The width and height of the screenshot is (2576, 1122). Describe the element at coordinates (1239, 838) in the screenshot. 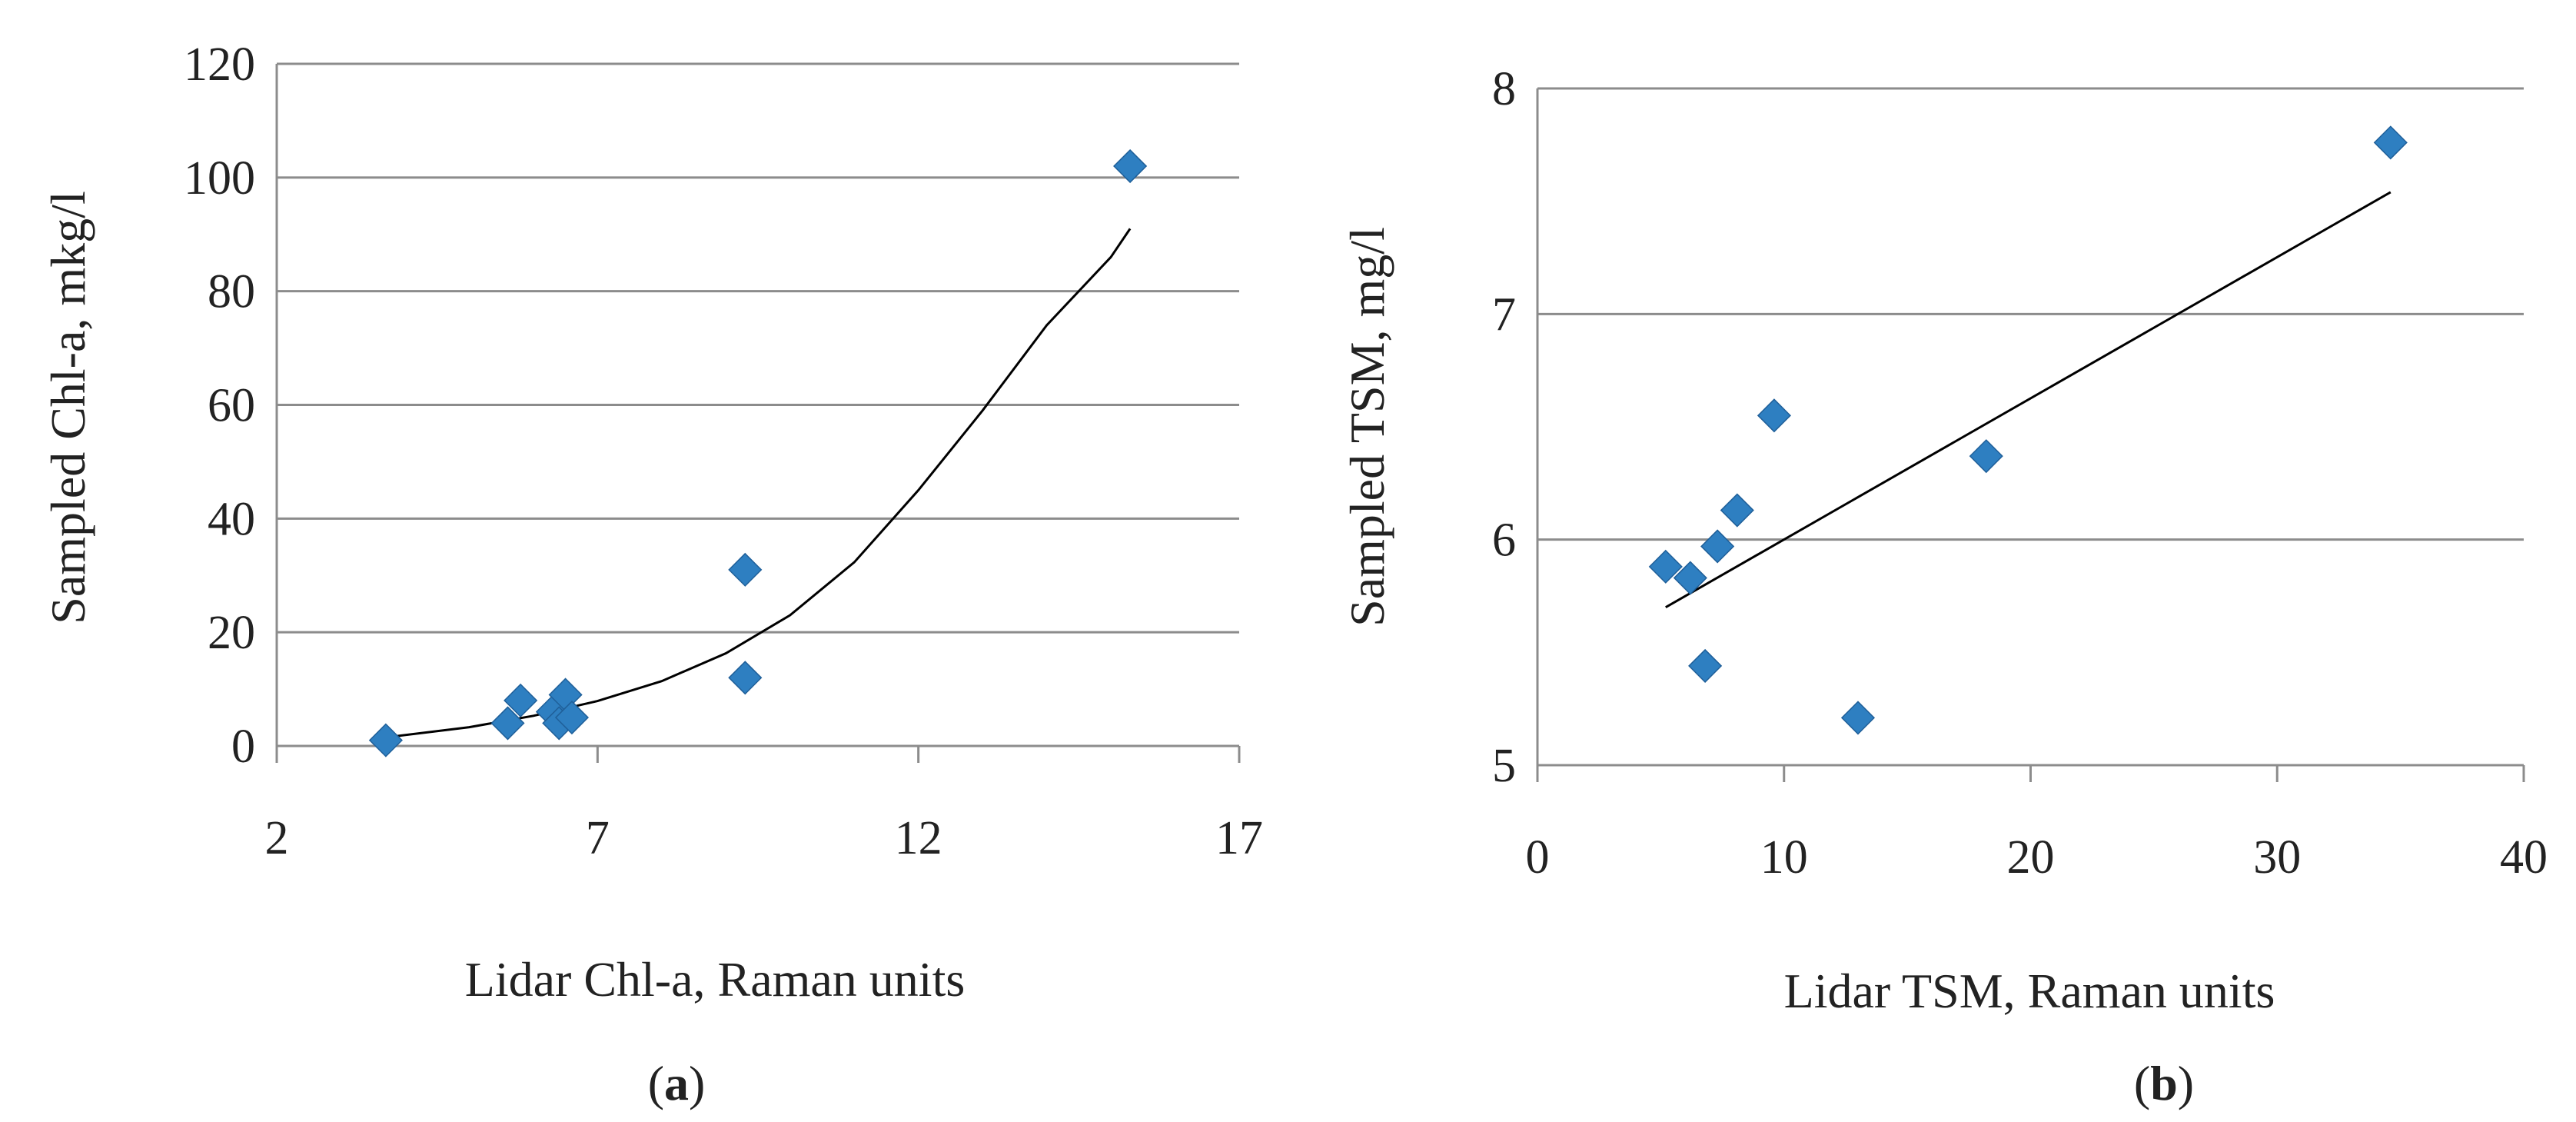

I see `chart-a-x-tick-label: 17` at that location.